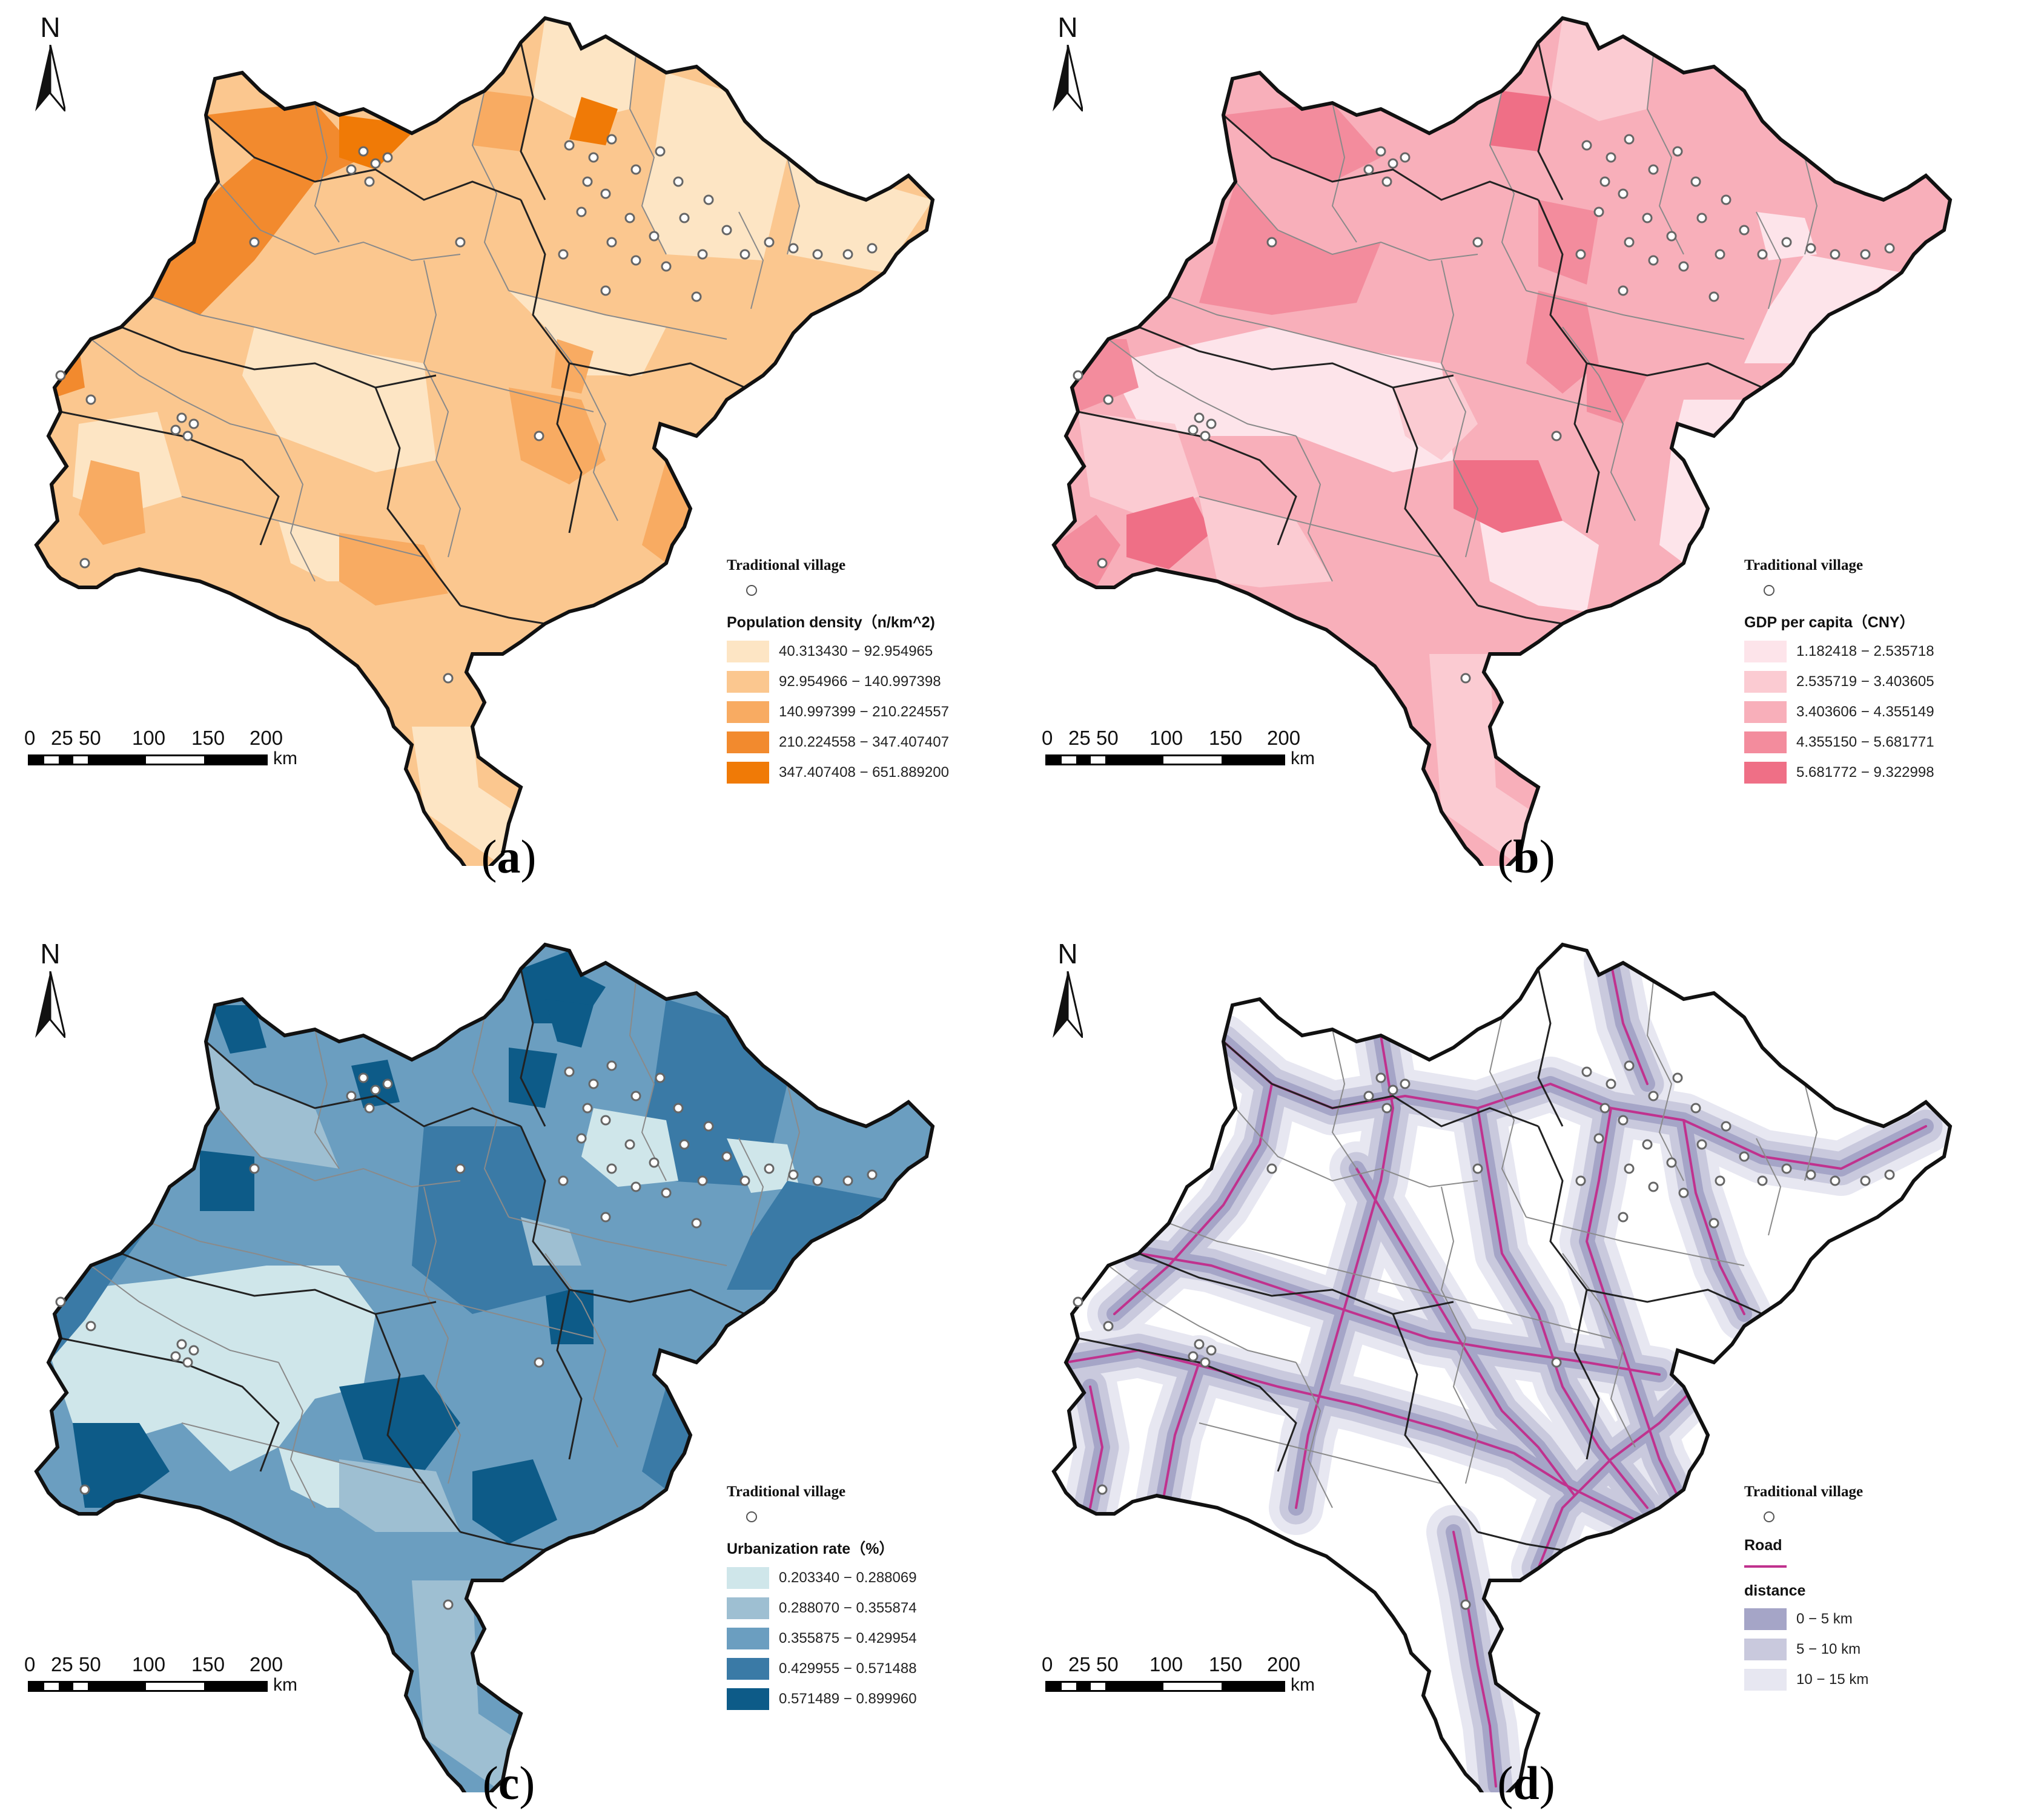 This screenshot has height=1819, width=2044. Describe the element at coordinates (848, 1668) in the screenshot. I see `legend-label: 0.429955 − 0.571488` at that location.